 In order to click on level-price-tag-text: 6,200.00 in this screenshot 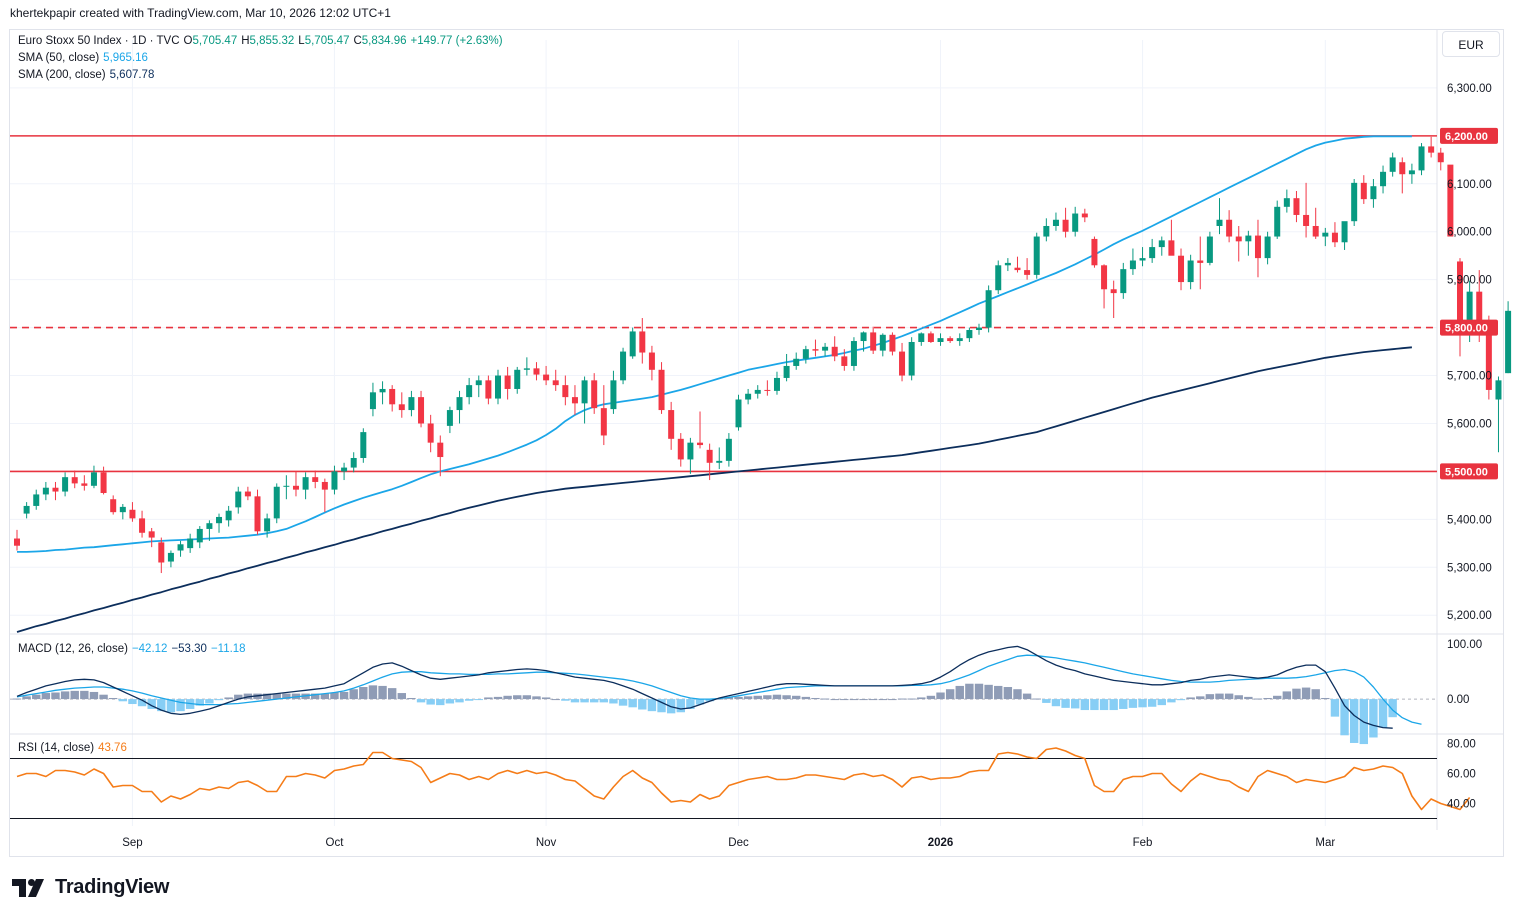, I will do `click(1466, 137)`.